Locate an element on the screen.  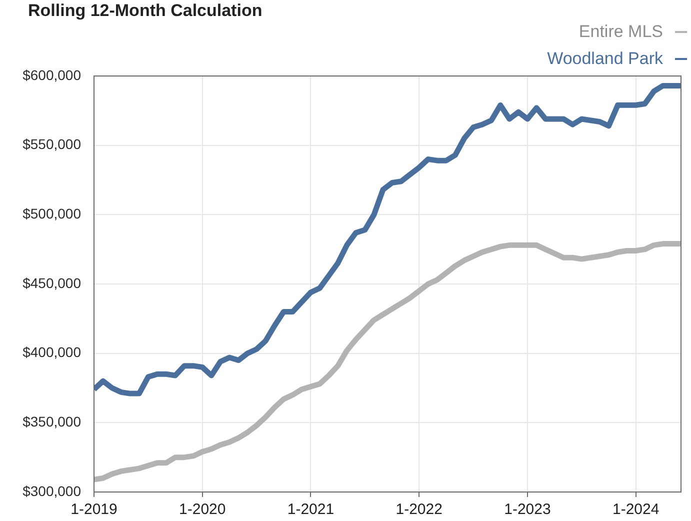
legend-label: Woodland Park is located at coordinates (605, 58).